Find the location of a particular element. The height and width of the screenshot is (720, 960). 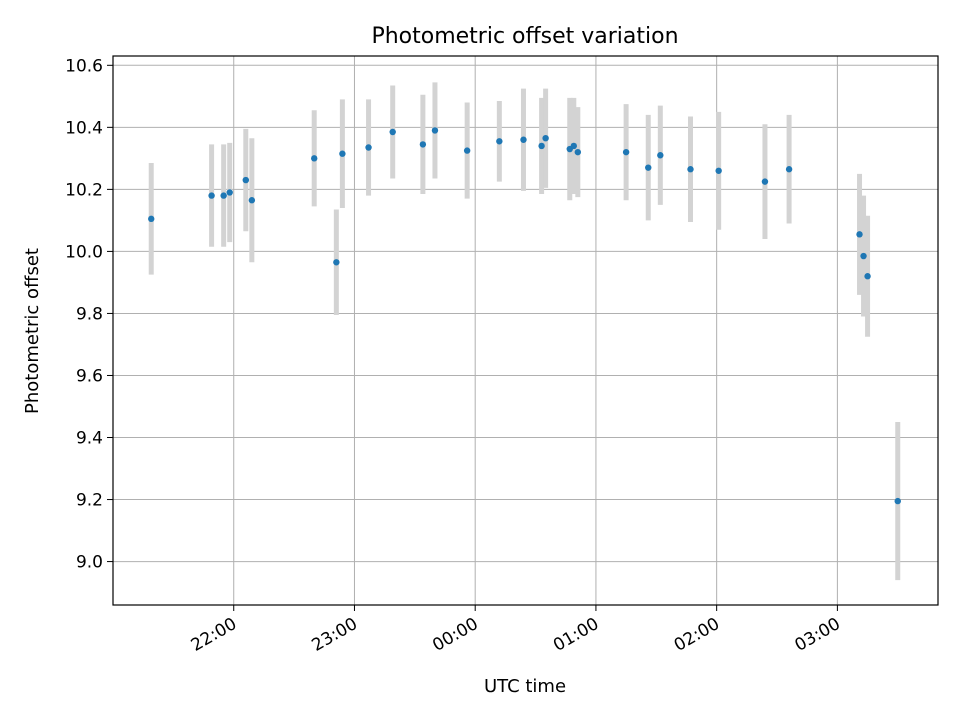

y-tick-label: 9.8 is located at coordinates (89, 314).